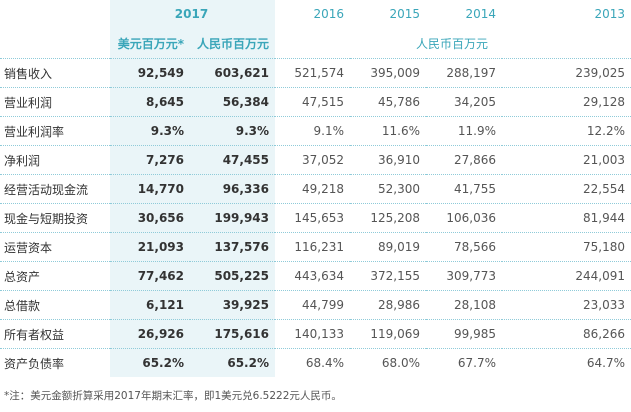 This screenshot has width=631, height=412. Describe the element at coordinates (464, 247) in the screenshot. I see `cell-value: 78,566` at that location.